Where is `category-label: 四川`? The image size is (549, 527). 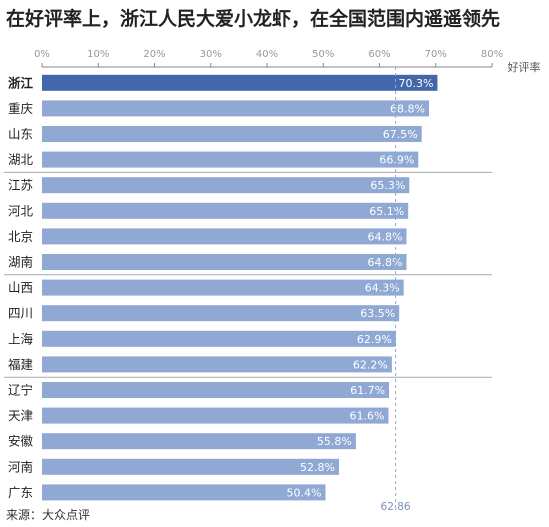
category-label: 四川 is located at coordinates (20, 313).